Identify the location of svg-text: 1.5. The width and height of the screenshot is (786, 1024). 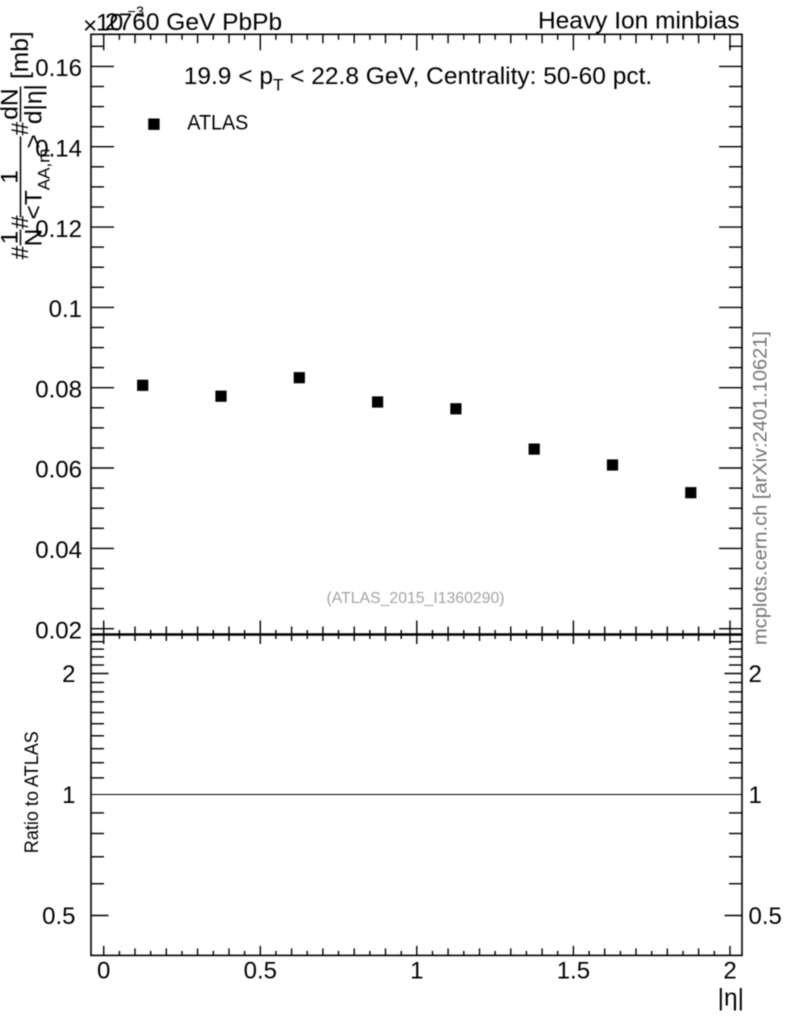
(573, 971).